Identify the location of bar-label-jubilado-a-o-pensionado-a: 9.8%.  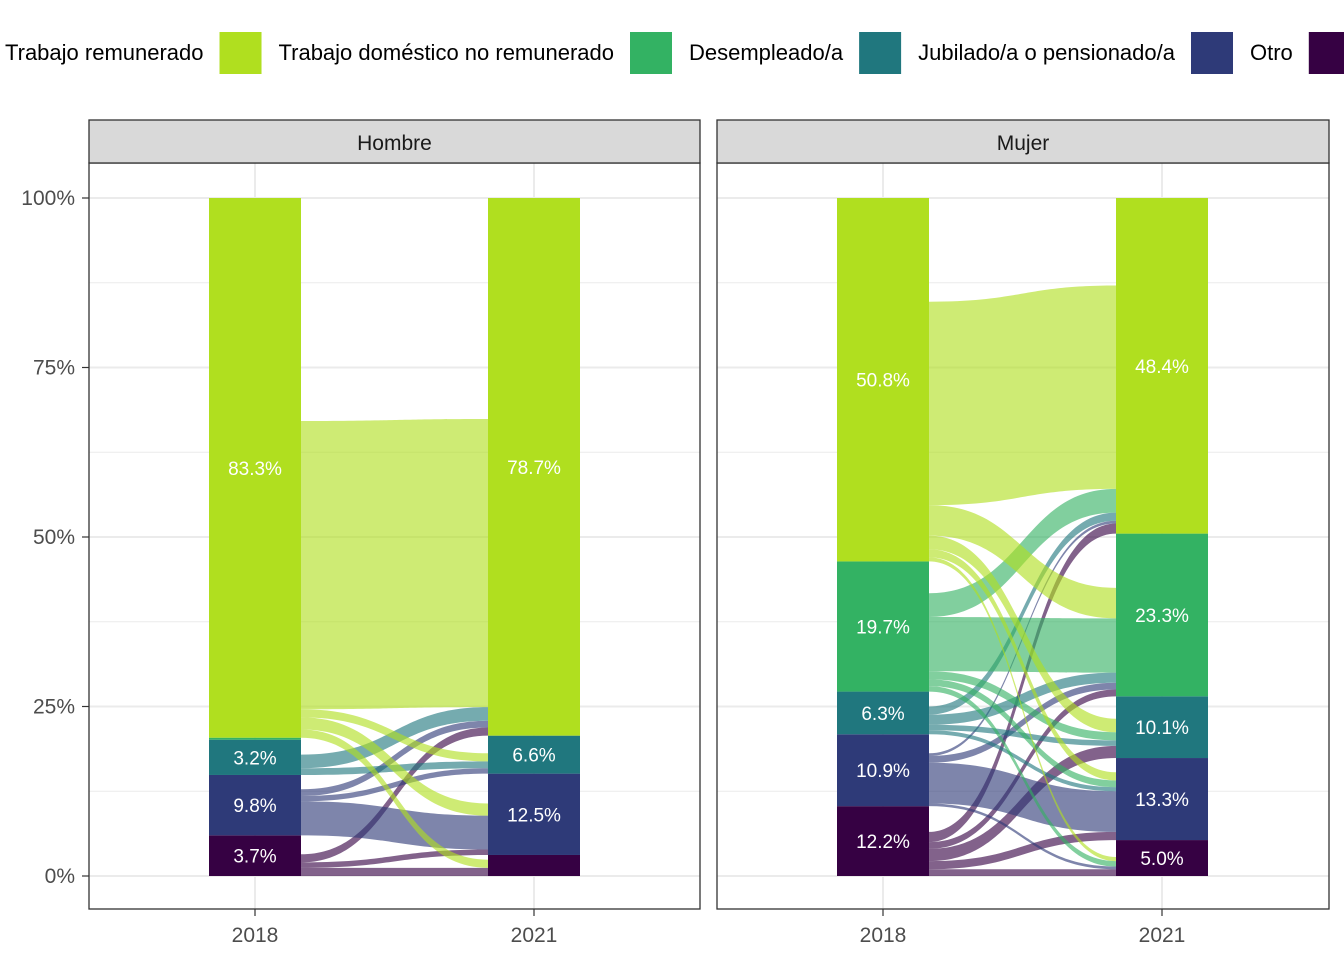
(254, 806).